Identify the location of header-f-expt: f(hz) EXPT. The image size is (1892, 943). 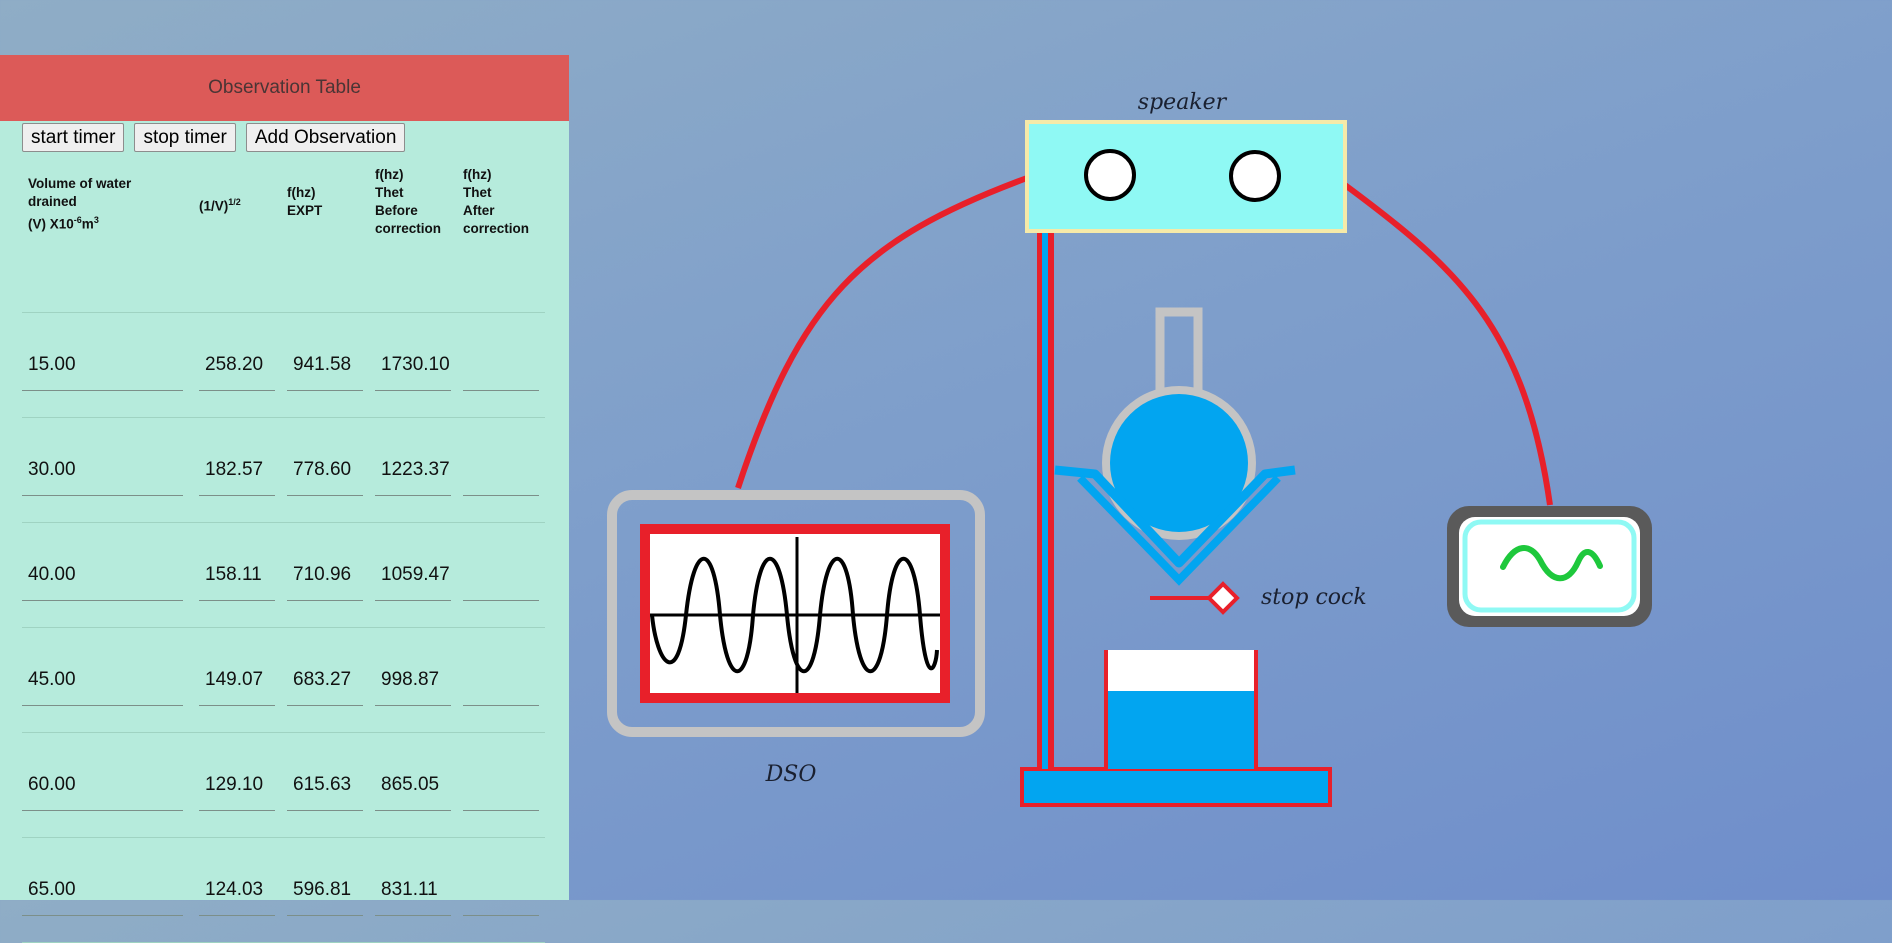
(305, 201).